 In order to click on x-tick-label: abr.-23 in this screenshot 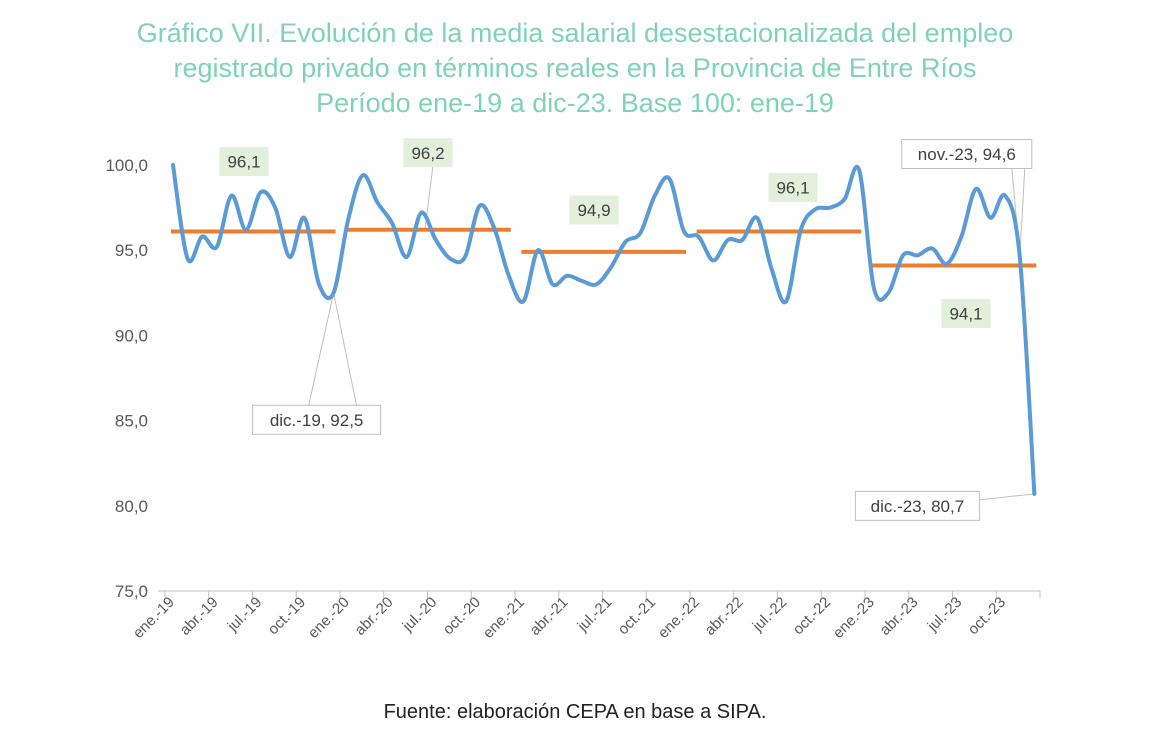, I will do `click(899, 616)`.